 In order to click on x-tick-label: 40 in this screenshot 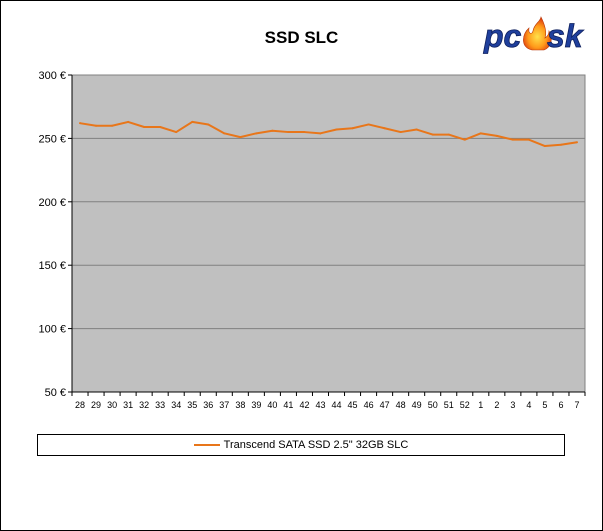, I will do `click(272, 405)`.